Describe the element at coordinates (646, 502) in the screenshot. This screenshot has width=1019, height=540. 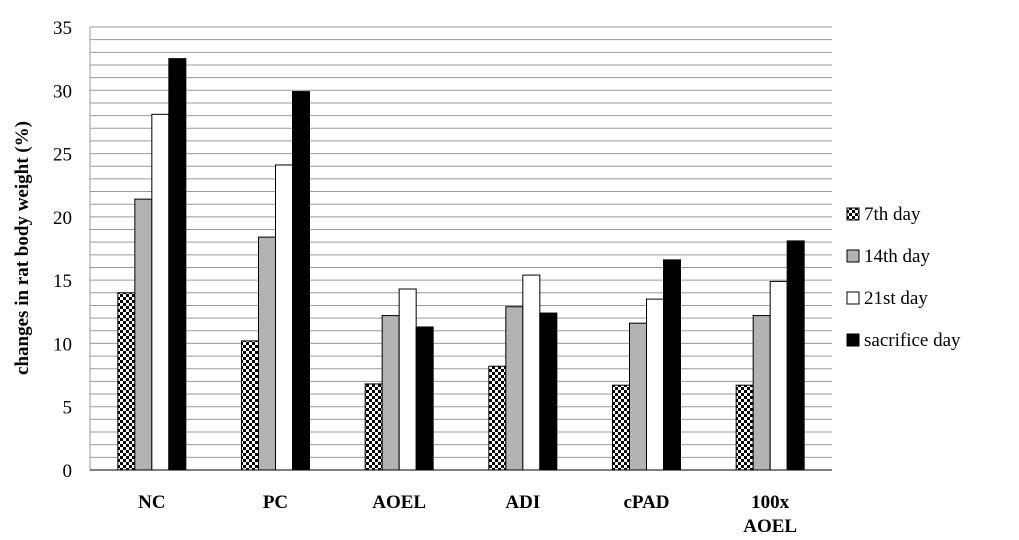
I see `x-category-label: cPAD` at that location.